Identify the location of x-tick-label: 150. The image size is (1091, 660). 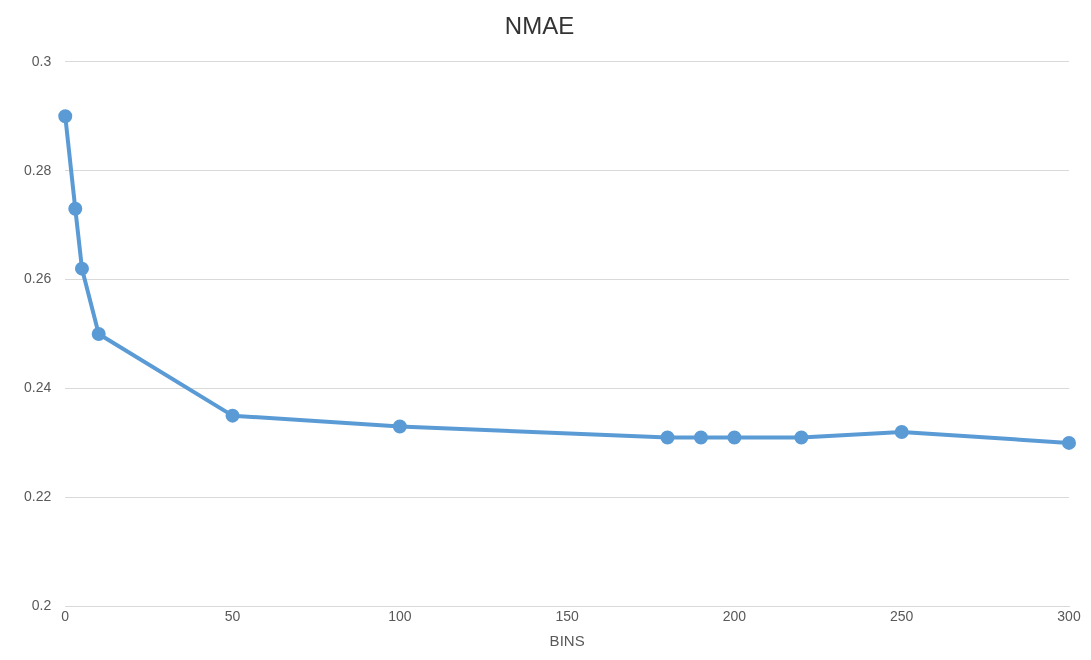
(567, 616).